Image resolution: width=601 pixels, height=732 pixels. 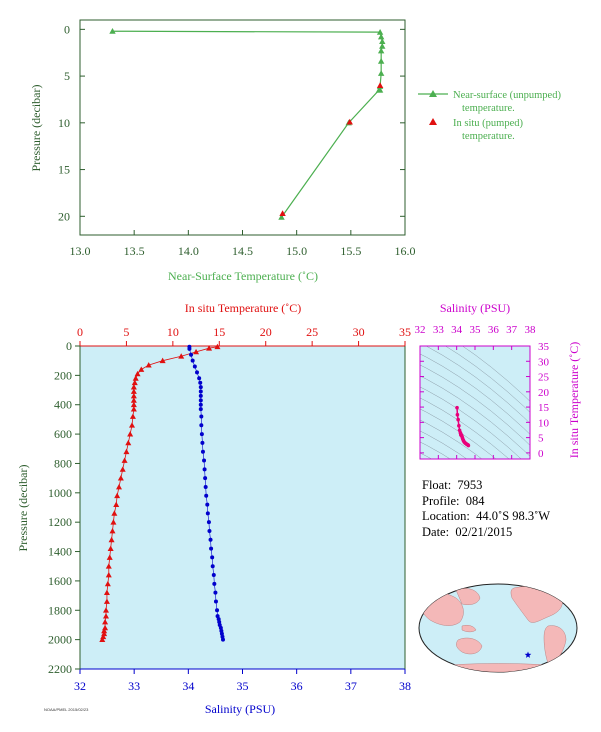 I want to click on pressure-tick-label: 1400, so click(x=60, y=552).